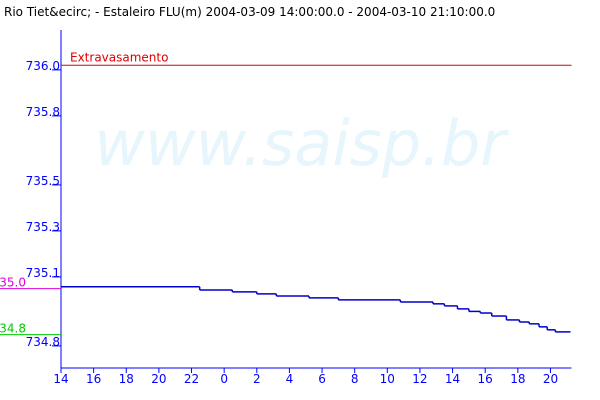 The width and height of the screenshot is (600, 400). I want to click on y-tick-label: 735.8, so click(43, 112).